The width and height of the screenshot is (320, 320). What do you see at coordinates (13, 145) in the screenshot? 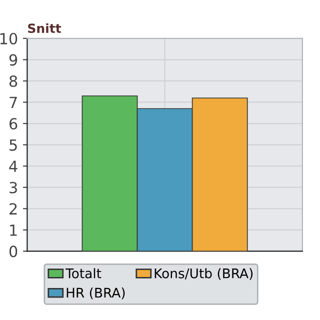
I see `y-tick-label: 5` at bounding box center [13, 145].